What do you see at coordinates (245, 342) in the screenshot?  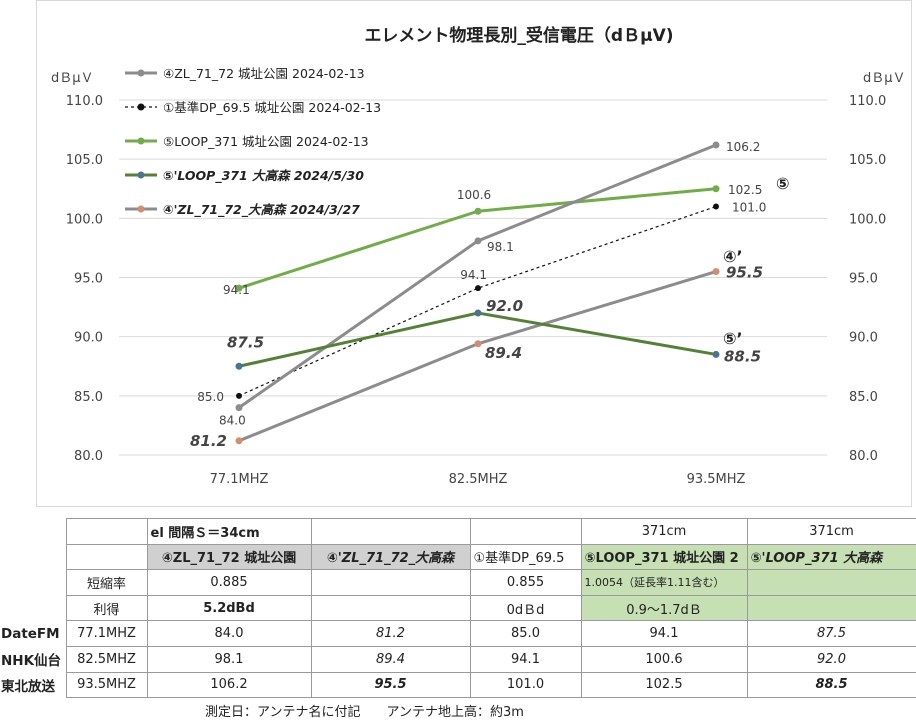 I see `data-label: 87.5` at bounding box center [245, 342].